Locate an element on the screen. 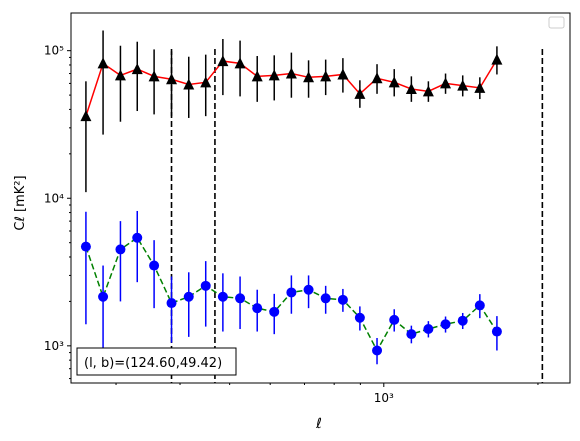  x-axis-label: ℓ is located at coordinates (318, 424).